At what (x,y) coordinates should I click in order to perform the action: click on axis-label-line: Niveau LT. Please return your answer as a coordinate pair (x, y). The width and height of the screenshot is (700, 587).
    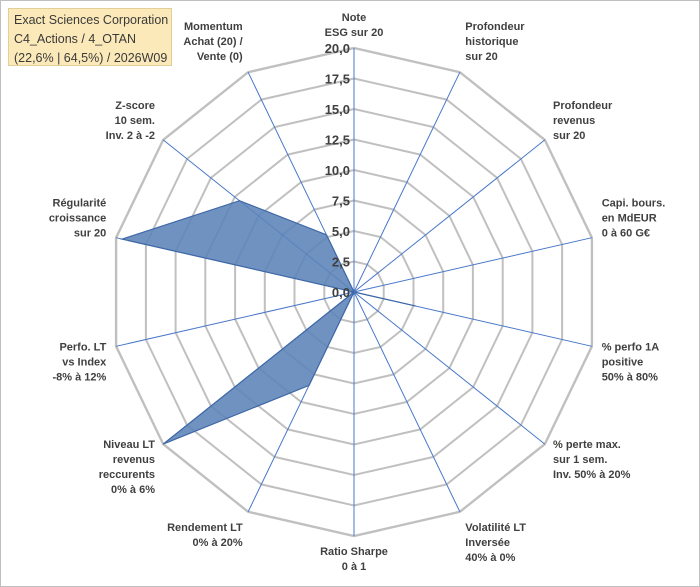
    Looking at the image, I should click on (129, 445).